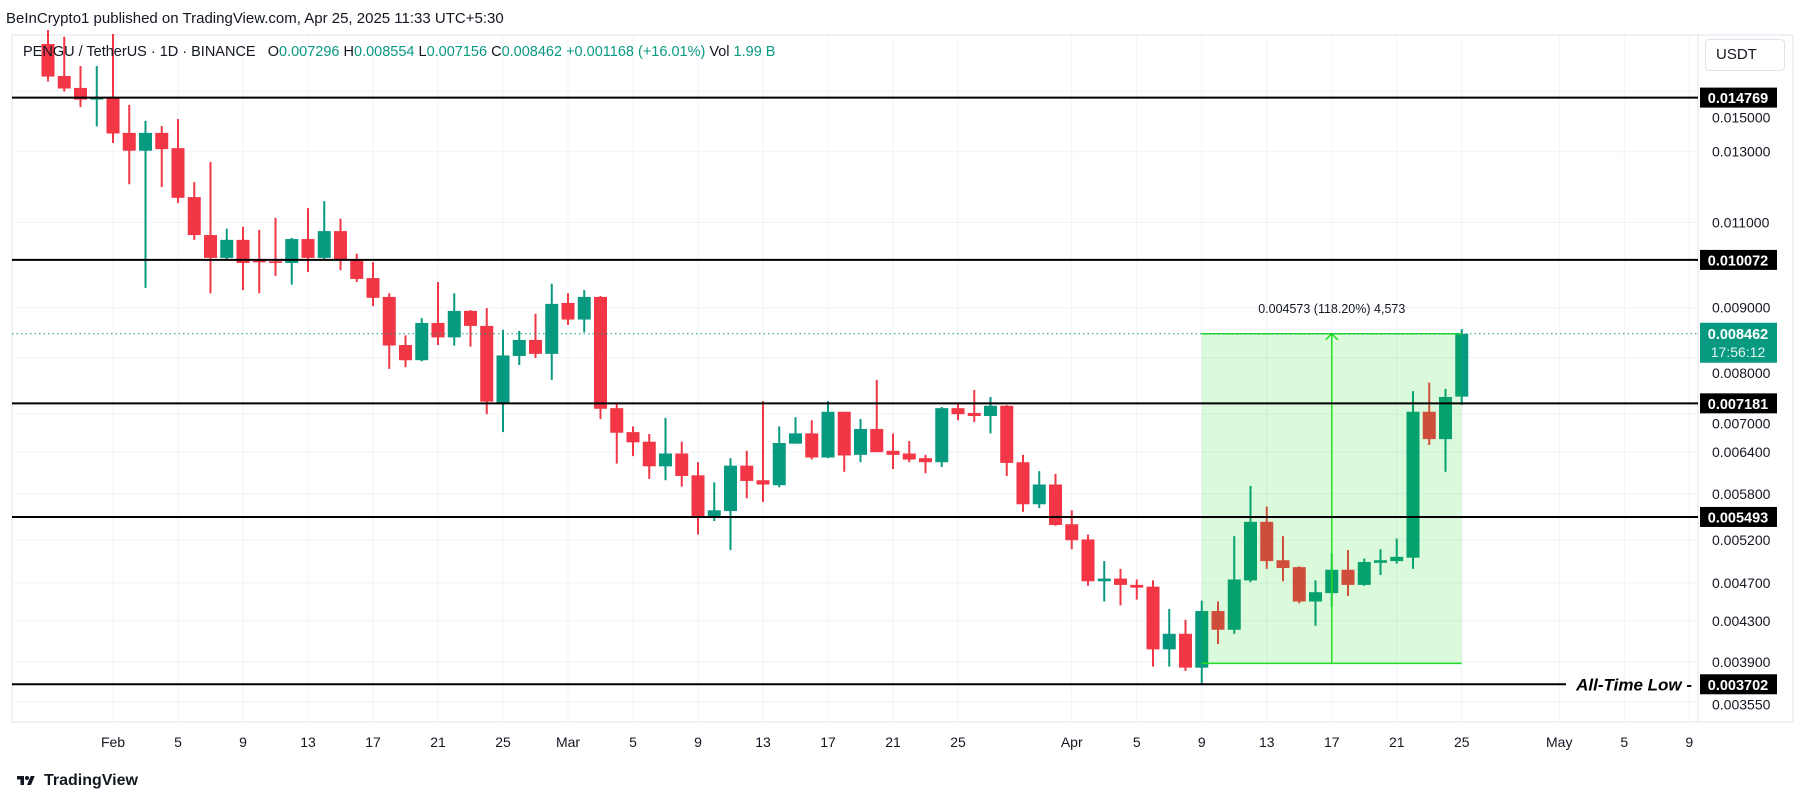 The image size is (1804, 803). What do you see at coordinates (1689, 742) in the screenshot?
I see `date-tick-label: 9` at bounding box center [1689, 742].